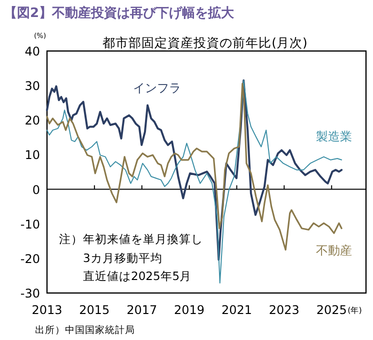 This screenshot has height=340, width=373. I want to click on x-tick-label: 2013, so click(47, 310).